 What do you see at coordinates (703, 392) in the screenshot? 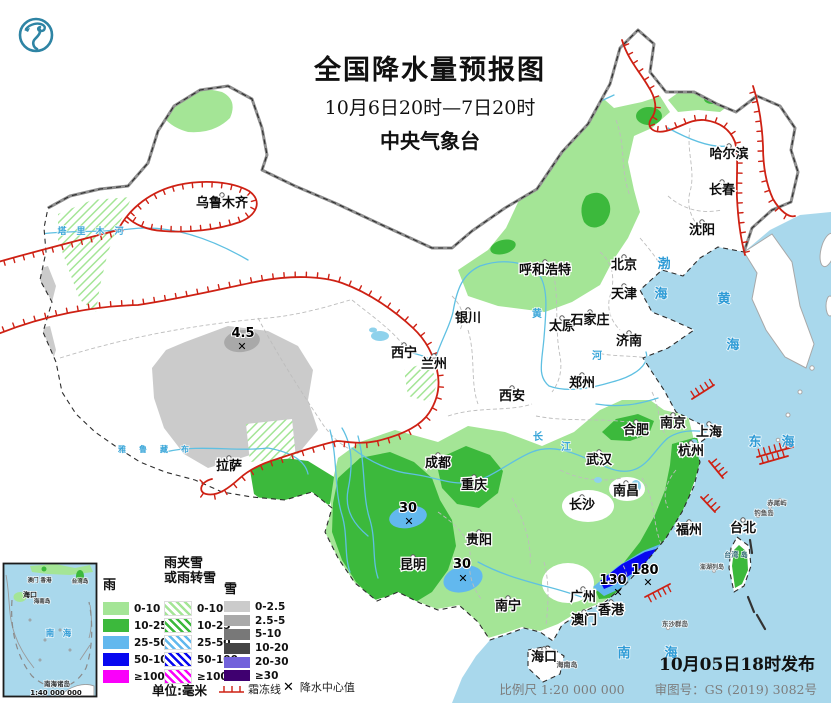
I see `red-comb-icon` at bounding box center [703, 392].